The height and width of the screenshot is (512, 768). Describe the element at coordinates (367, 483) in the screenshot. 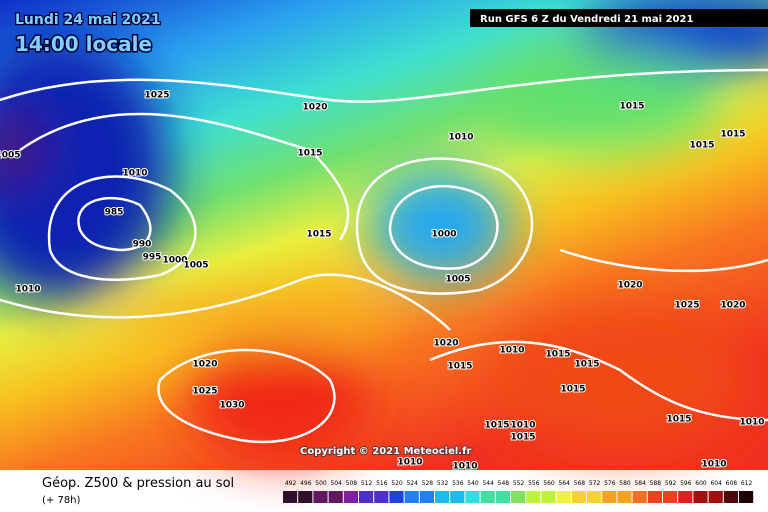

I see `scale-label: 512` at that location.